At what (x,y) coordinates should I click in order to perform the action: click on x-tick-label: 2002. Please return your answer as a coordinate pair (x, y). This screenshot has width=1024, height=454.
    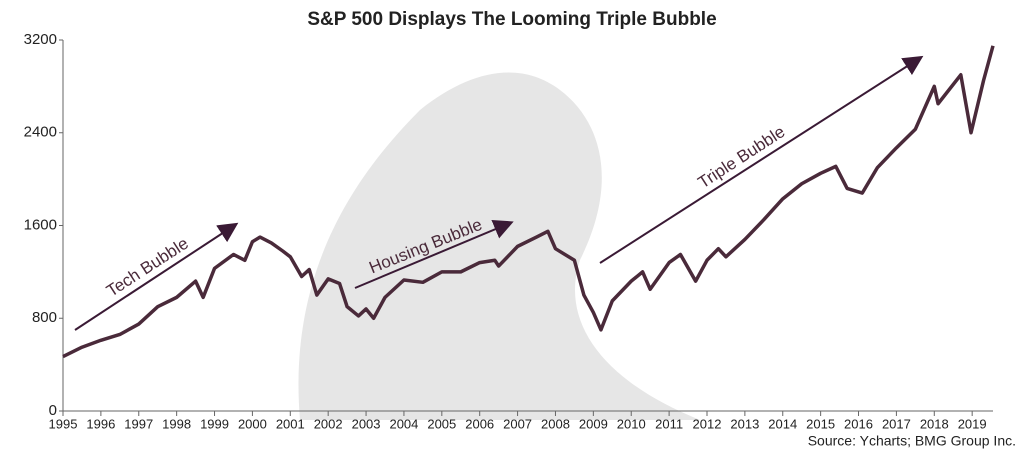
    Looking at the image, I should click on (328, 423).